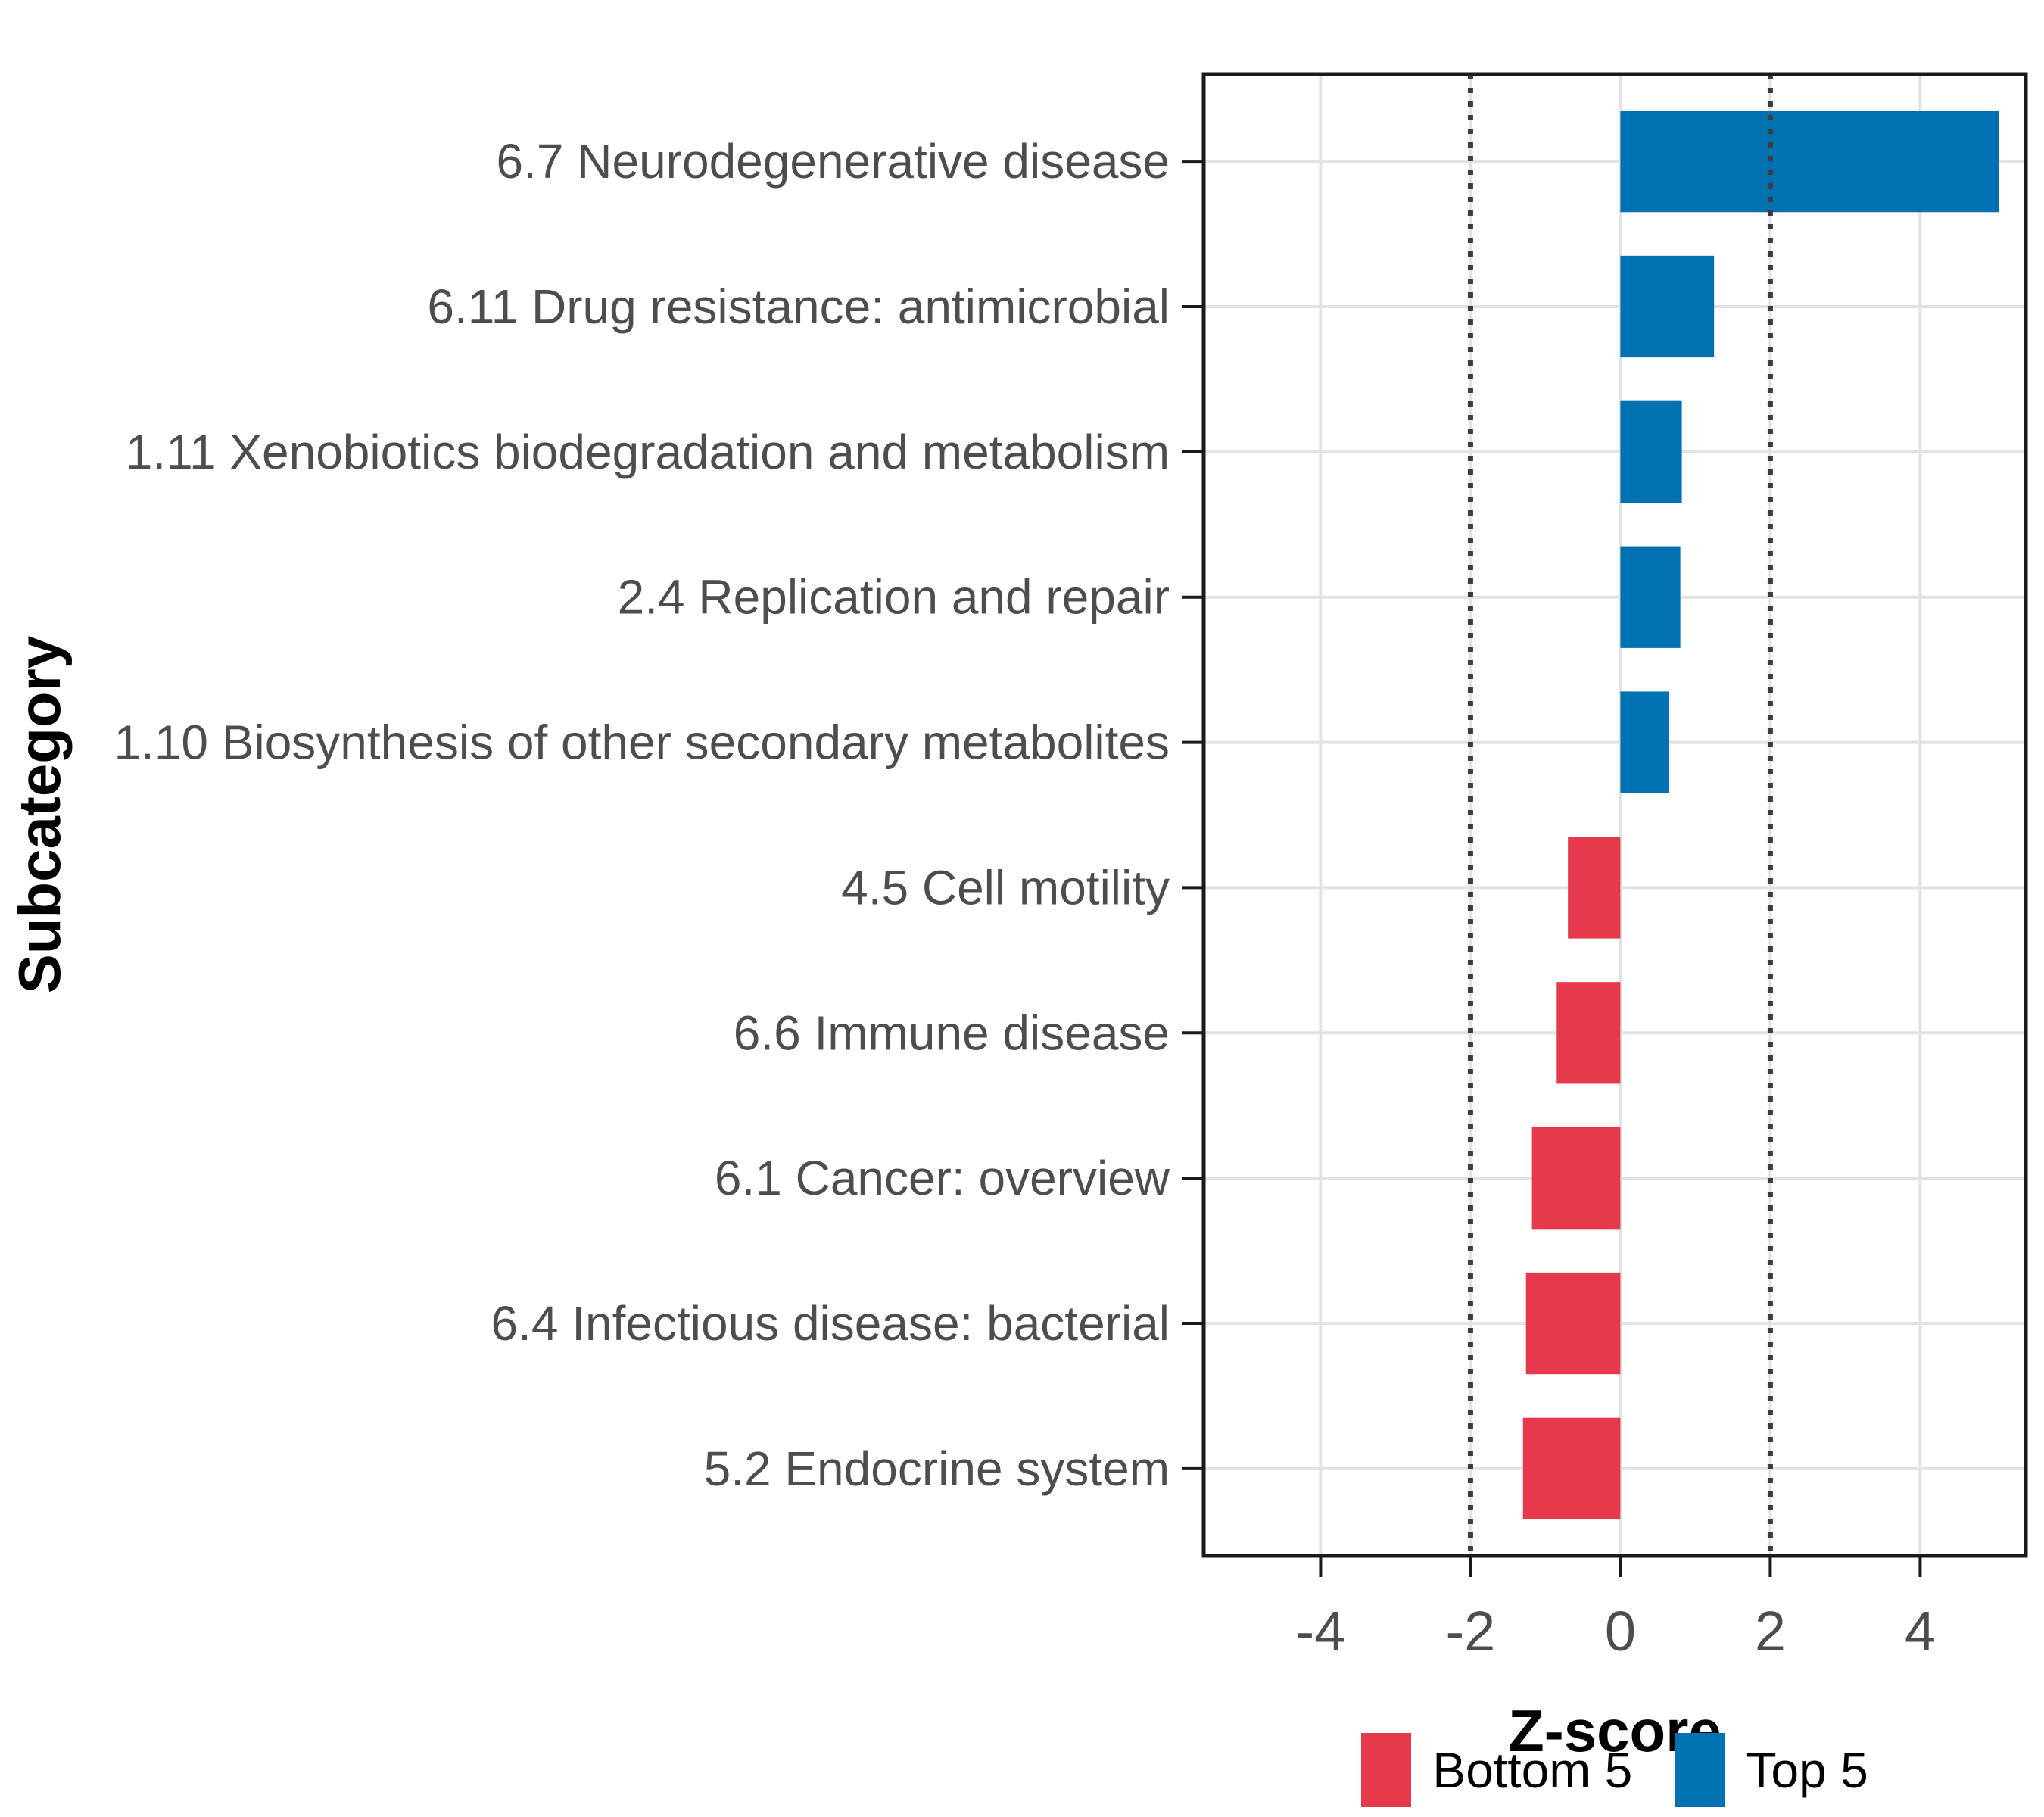  I want to click on x-tick-label: -2, so click(1471, 1632).